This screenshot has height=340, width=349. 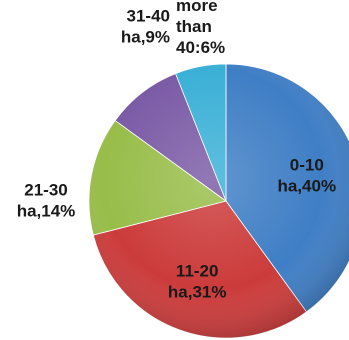 I want to click on pie-label-2: 21-30 ha,14%, so click(x=46, y=201).